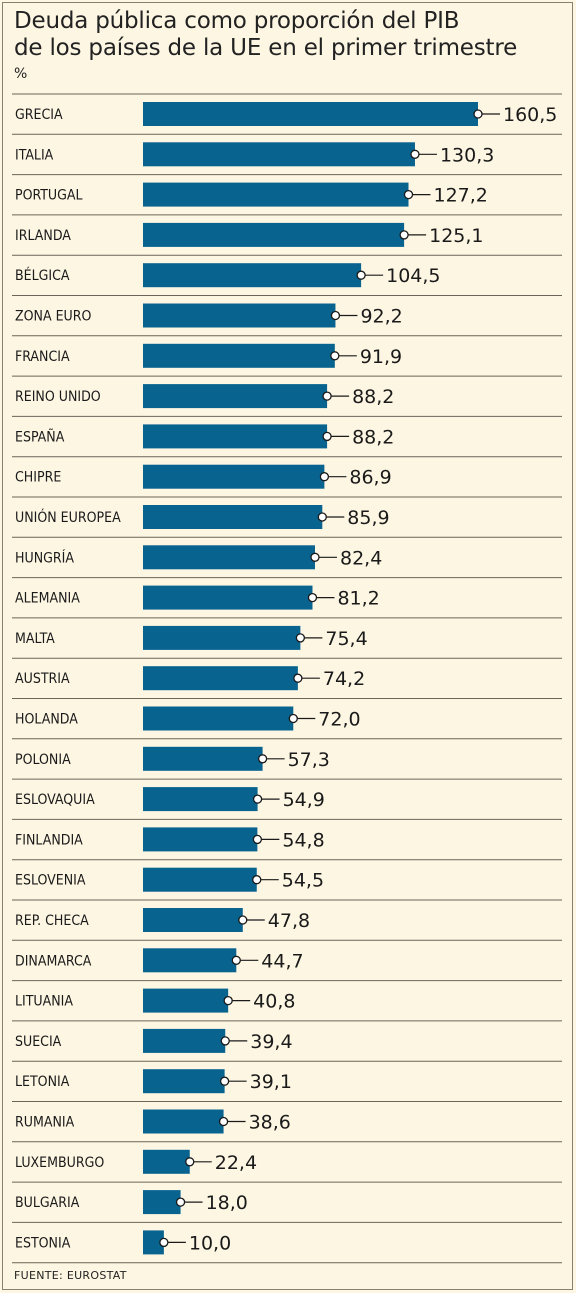  Describe the element at coordinates (303, 881) in the screenshot. I see `value-label: 54,5` at that location.